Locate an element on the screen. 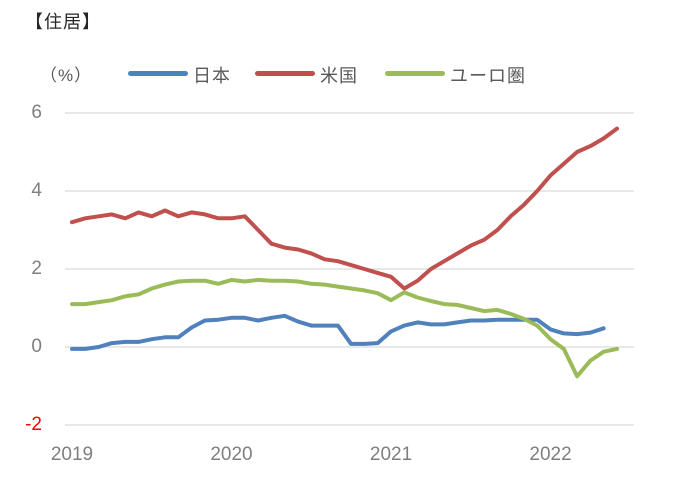 This screenshot has width=673, height=480. euro-area-legend-label: ユーロ圏 is located at coordinates (488, 76).